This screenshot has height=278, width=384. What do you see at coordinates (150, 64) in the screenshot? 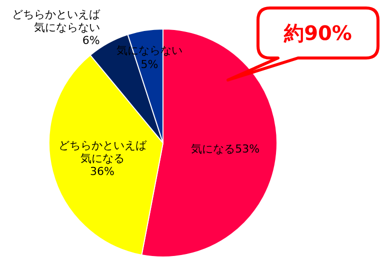
I see `data-label: 5%` at bounding box center [150, 64].